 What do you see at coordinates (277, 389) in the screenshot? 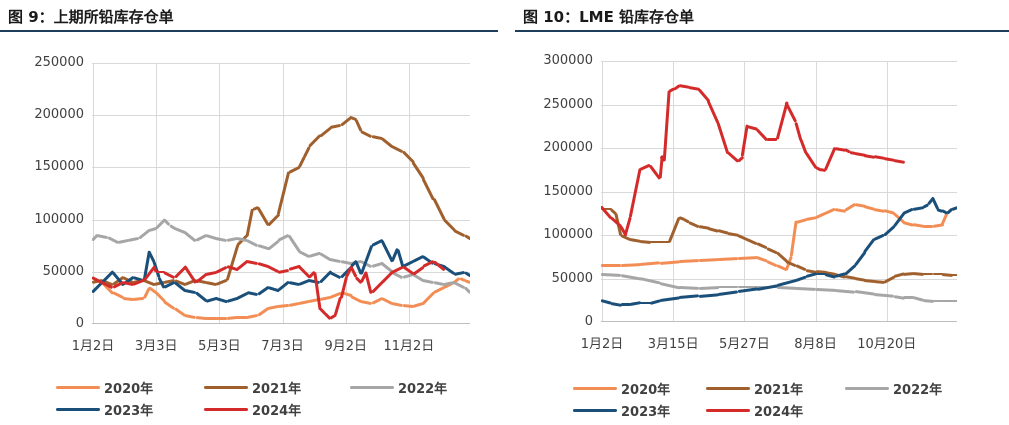
I see `legend-label: 2021年` at bounding box center [277, 389].